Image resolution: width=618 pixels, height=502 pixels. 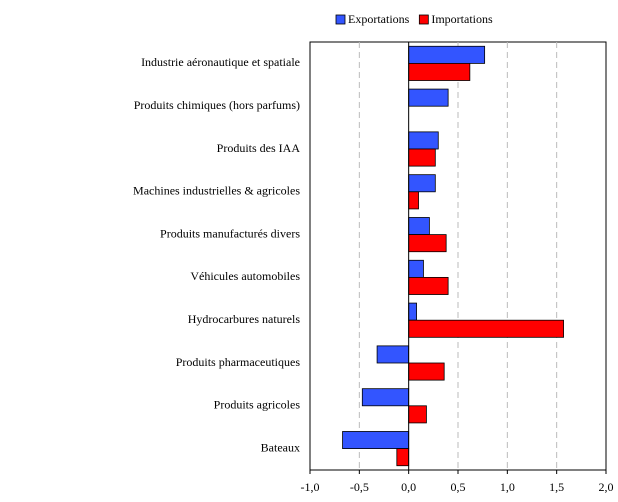 I want to click on x-tick-label: 2,0, so click(x=606, y=487).